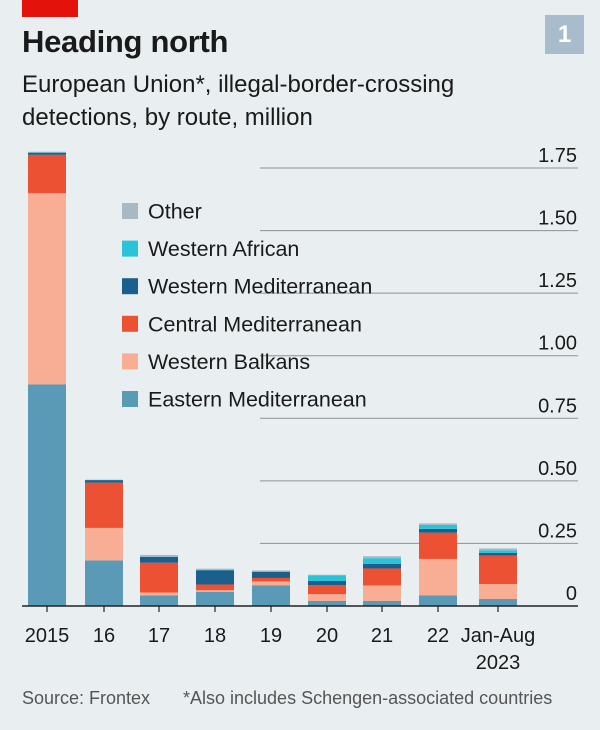  Describe the element at coordinates (86, 698) in the screenshot. I see `source-note: Source: Frontex` at that location.